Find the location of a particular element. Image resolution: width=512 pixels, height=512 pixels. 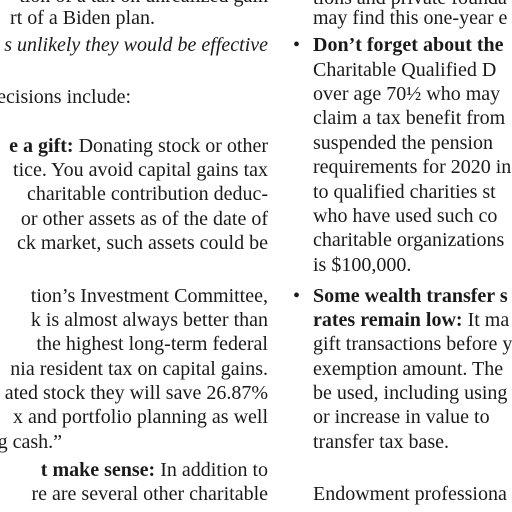

text: charitable organizations is located at coordinates (409, 240).